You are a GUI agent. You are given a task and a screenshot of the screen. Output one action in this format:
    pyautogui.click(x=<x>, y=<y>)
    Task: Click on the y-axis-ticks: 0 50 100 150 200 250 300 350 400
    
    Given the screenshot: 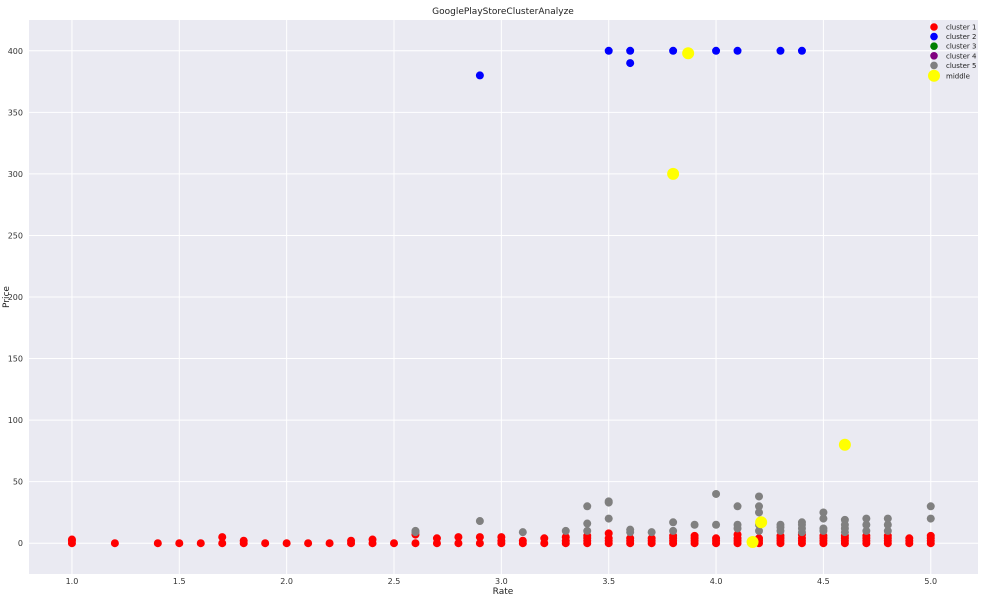 What is the action you would take?
    pyautogui.click(x=15, y=297)
    